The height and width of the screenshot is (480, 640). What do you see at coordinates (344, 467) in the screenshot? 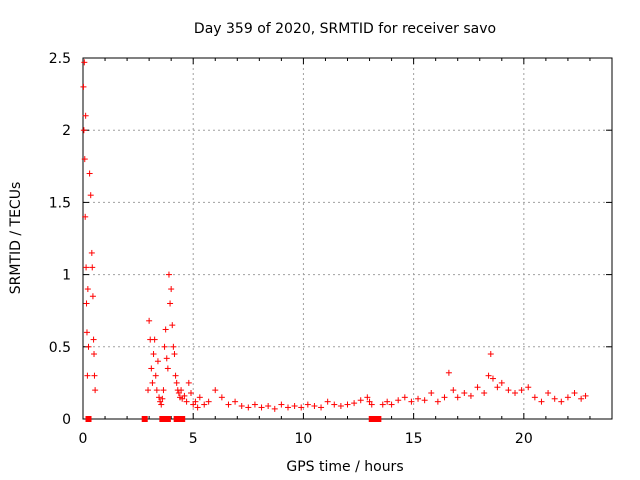
I see `x-axis-label: GPS time / hours` at bounding box center [344, 467].